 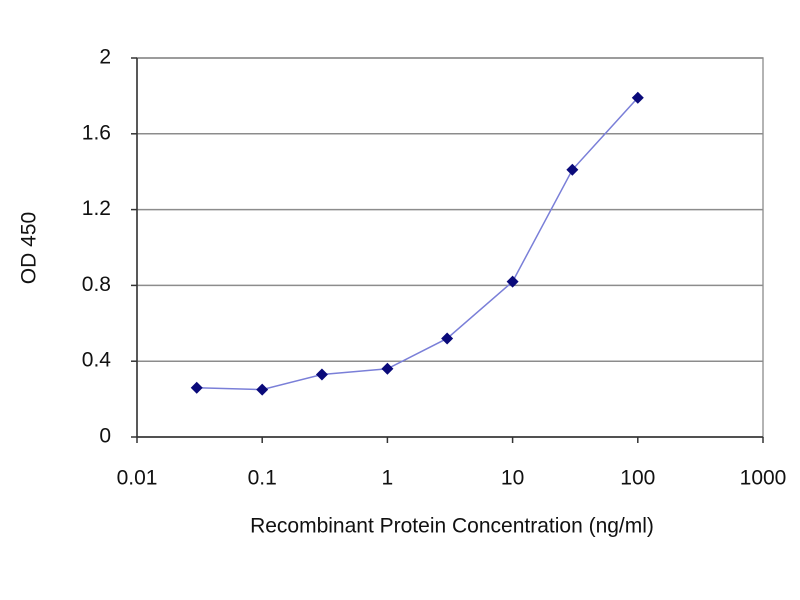 What do you see at coordinates (763, 478) in the screenshot?
I see `x-tick-label: 1000` at bounding box center [763, 478].